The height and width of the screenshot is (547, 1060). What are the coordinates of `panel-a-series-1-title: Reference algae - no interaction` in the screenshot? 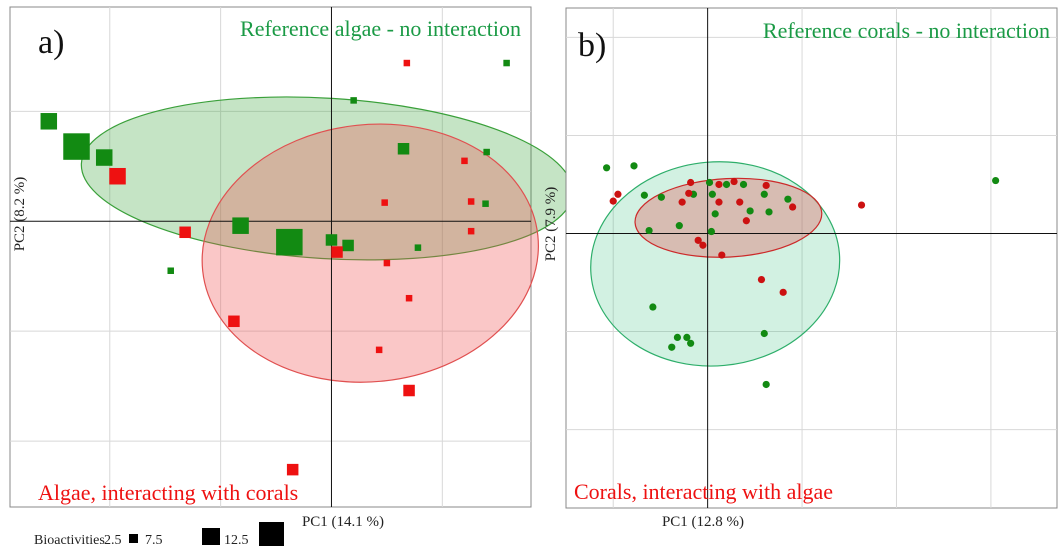 It's located at (380, 28).